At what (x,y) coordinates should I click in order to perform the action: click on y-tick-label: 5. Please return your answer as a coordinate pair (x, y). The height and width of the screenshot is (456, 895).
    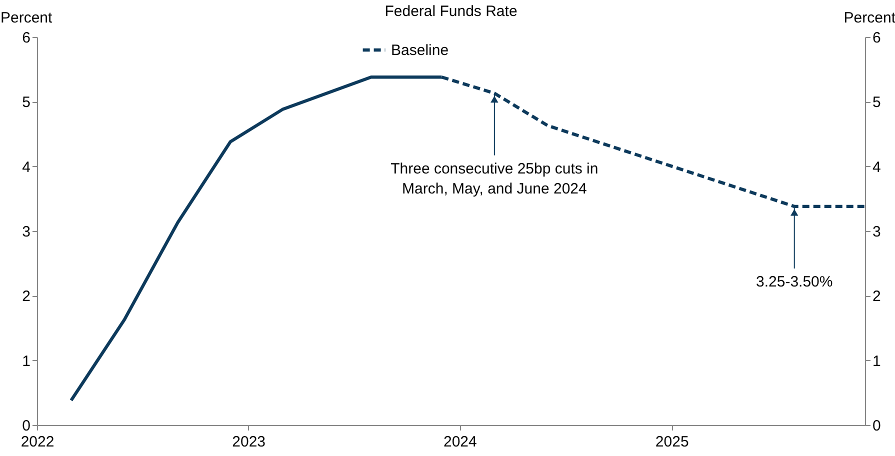
    Looking at the image, I should click on (26, 103).